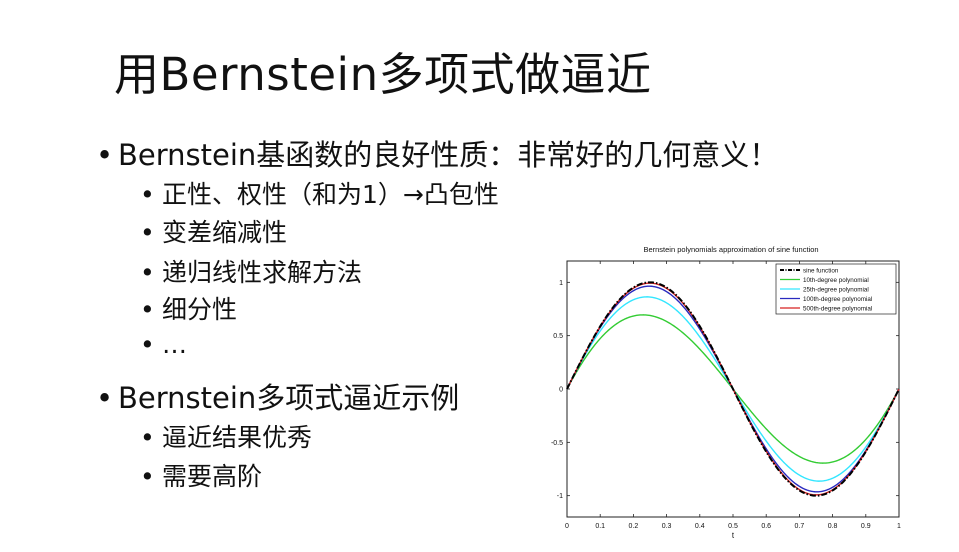  What do you see at coordinates (836, 280) in the screenshot?
I see `legend-label: 10th-degree polynomial` at bounding box center [836, 280].